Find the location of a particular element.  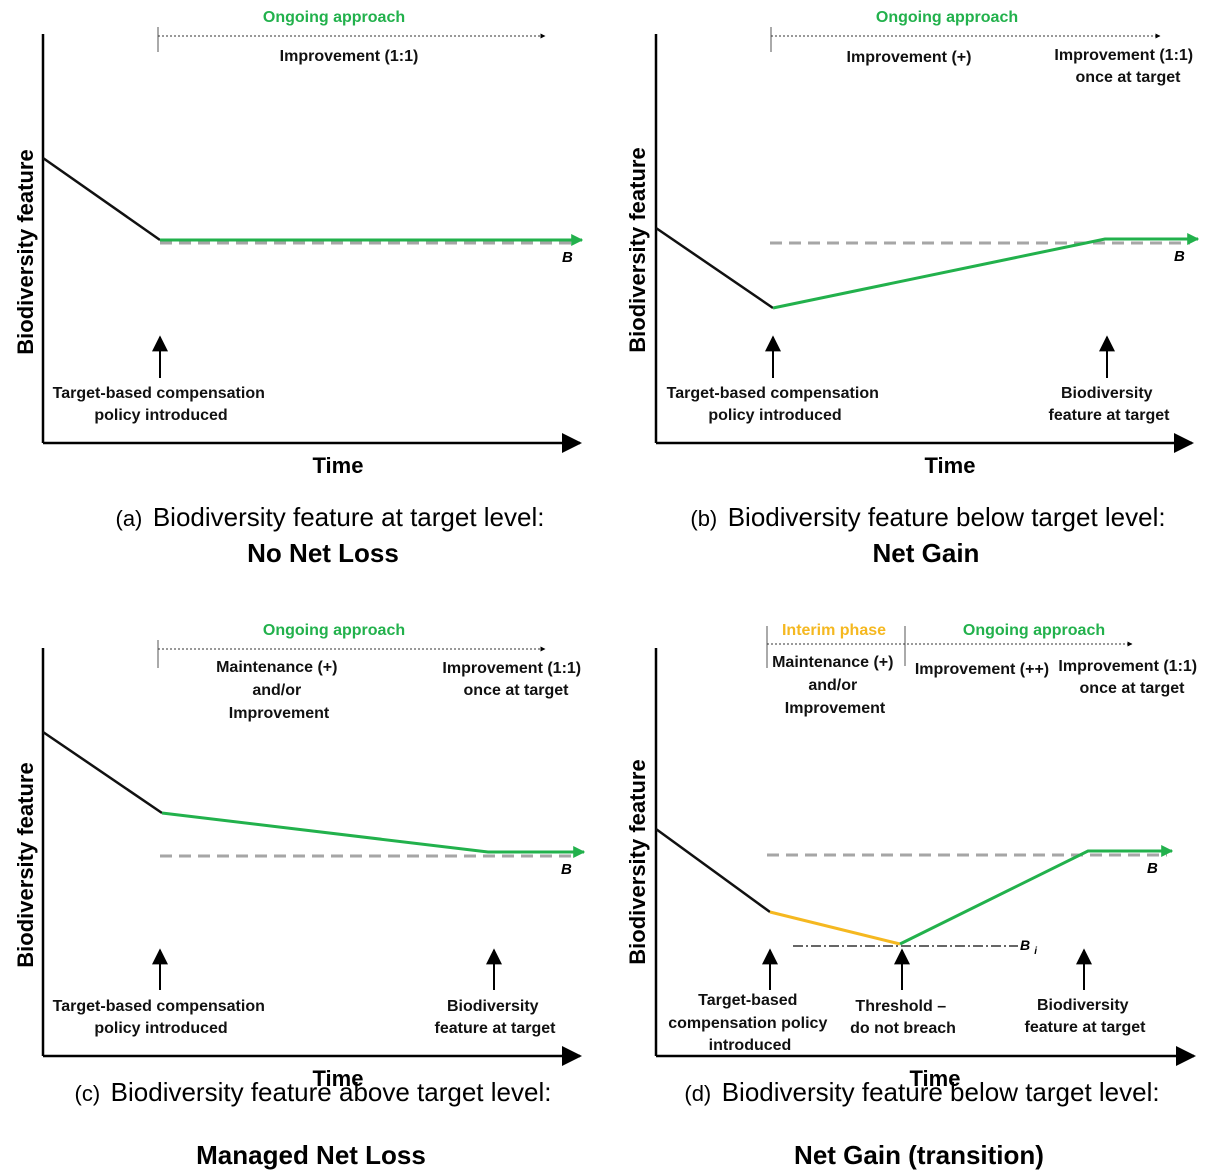

caption-text: Biodiversity feature above target level: is located at coordinates (331, 1092).